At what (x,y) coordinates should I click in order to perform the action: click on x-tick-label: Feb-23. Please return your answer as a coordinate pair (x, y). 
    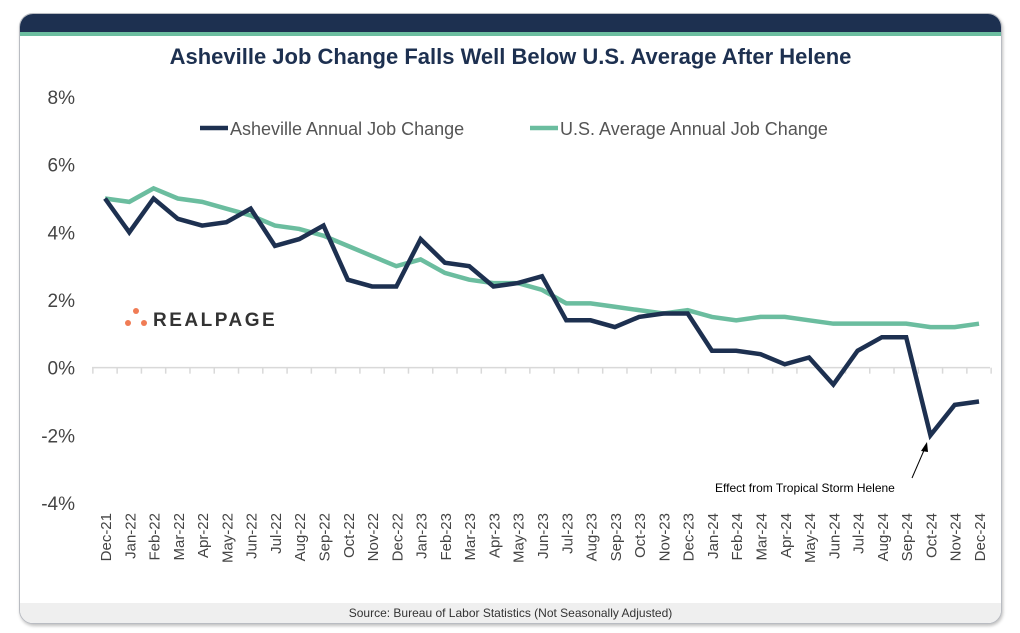
    Looking at the image, I should click on (446, 537).